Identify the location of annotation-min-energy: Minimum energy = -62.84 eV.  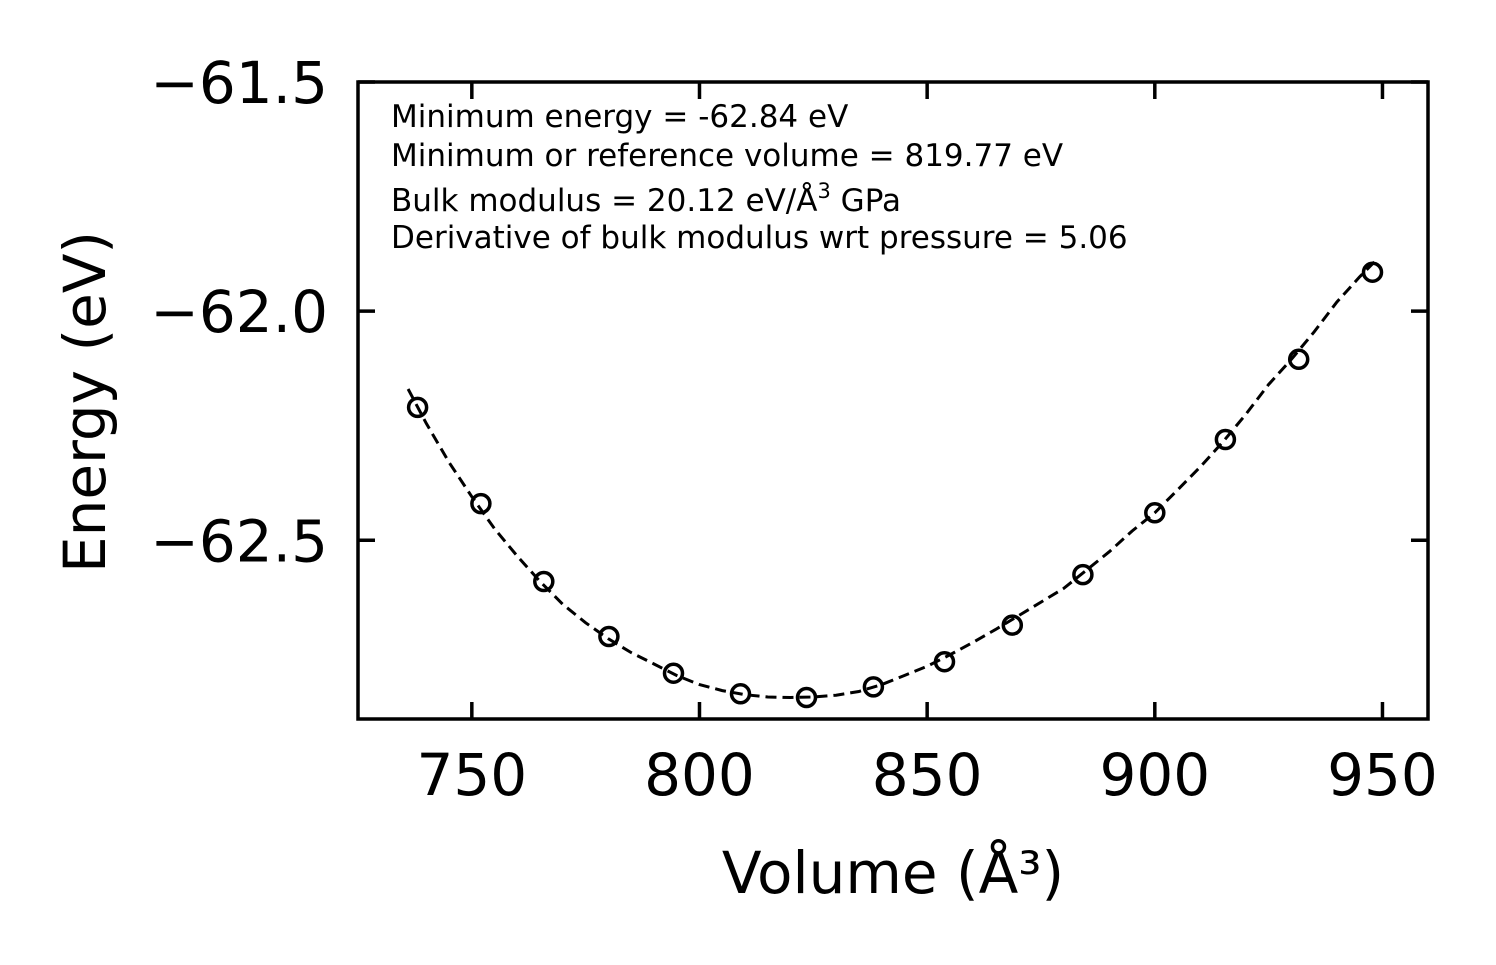
(619, 117).